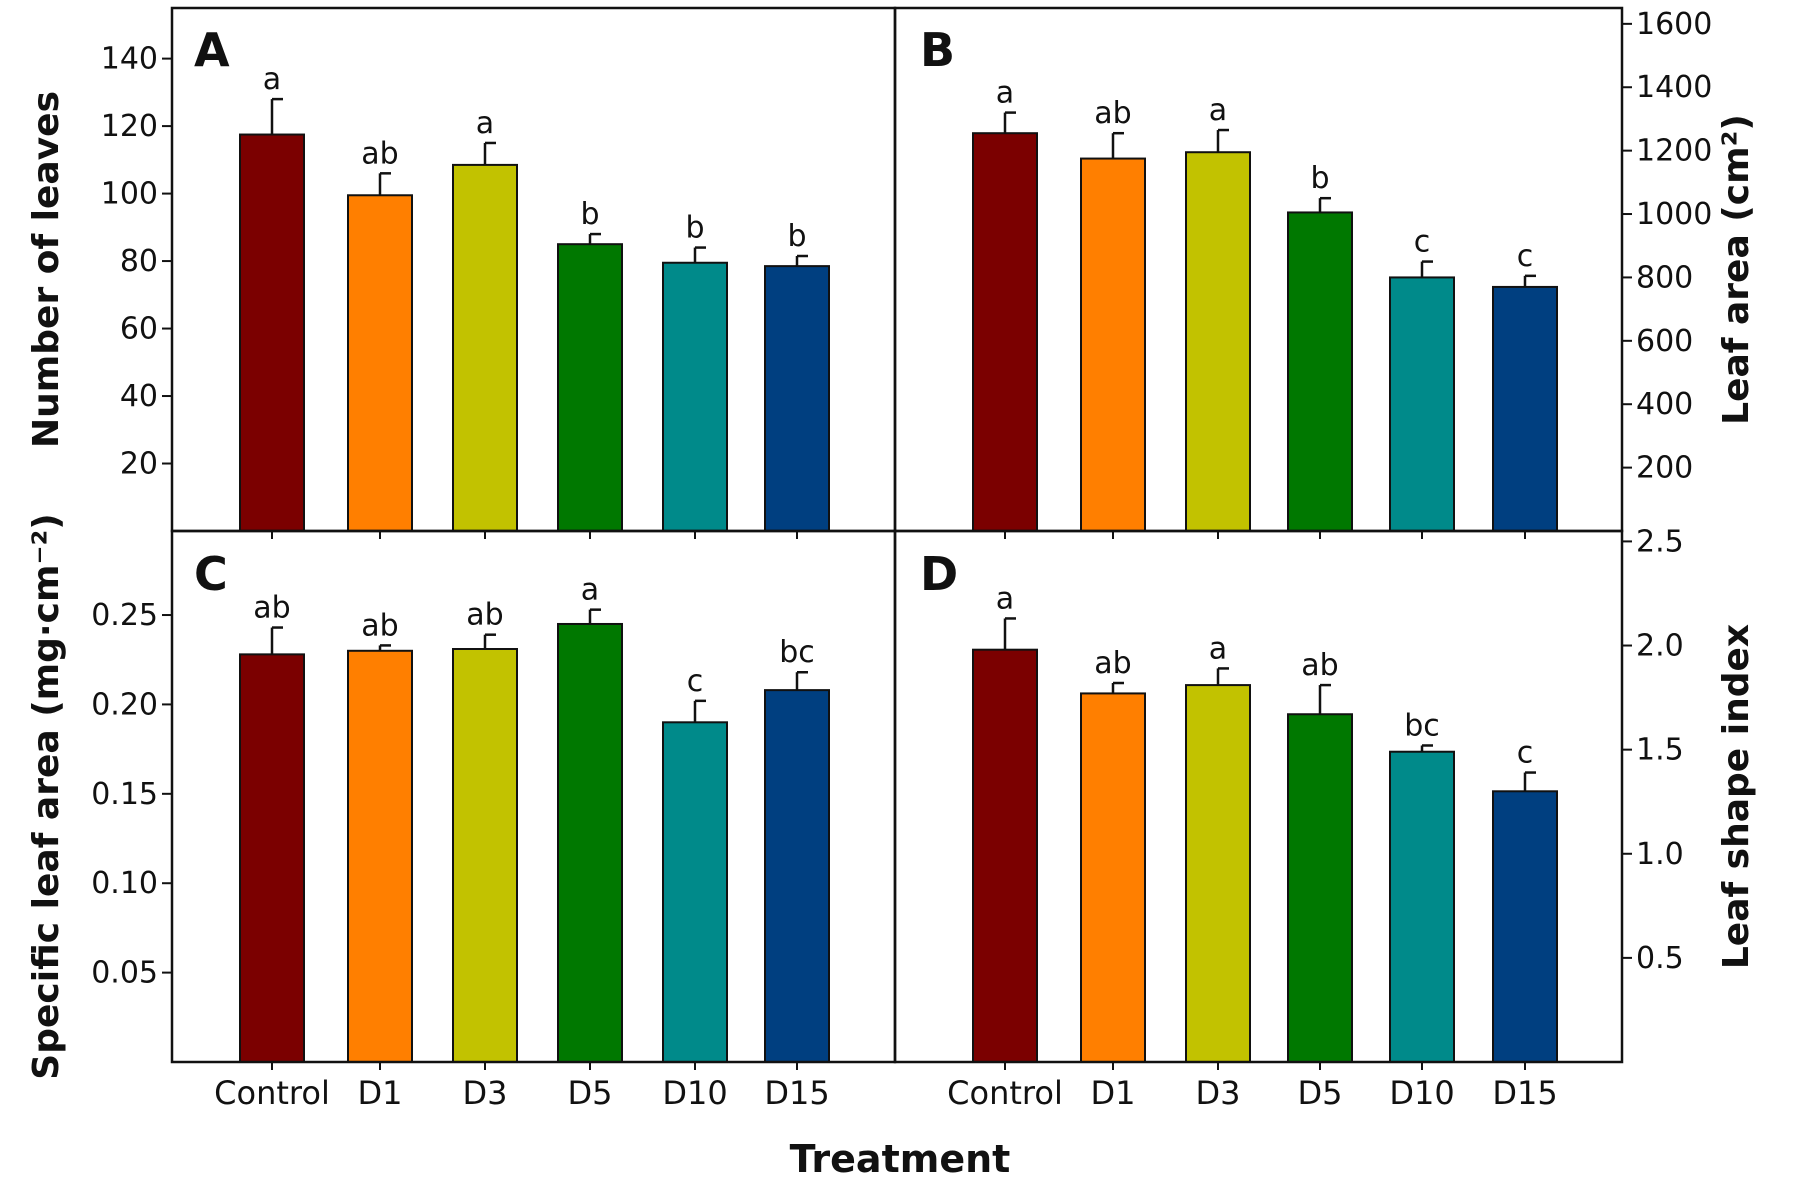 This screenshot has width=1794, height=1184. What do you see at coordinates (1529, 280) in the screenshot?
I see `error-bar-b-d15` at bounding box center [1529, 280].